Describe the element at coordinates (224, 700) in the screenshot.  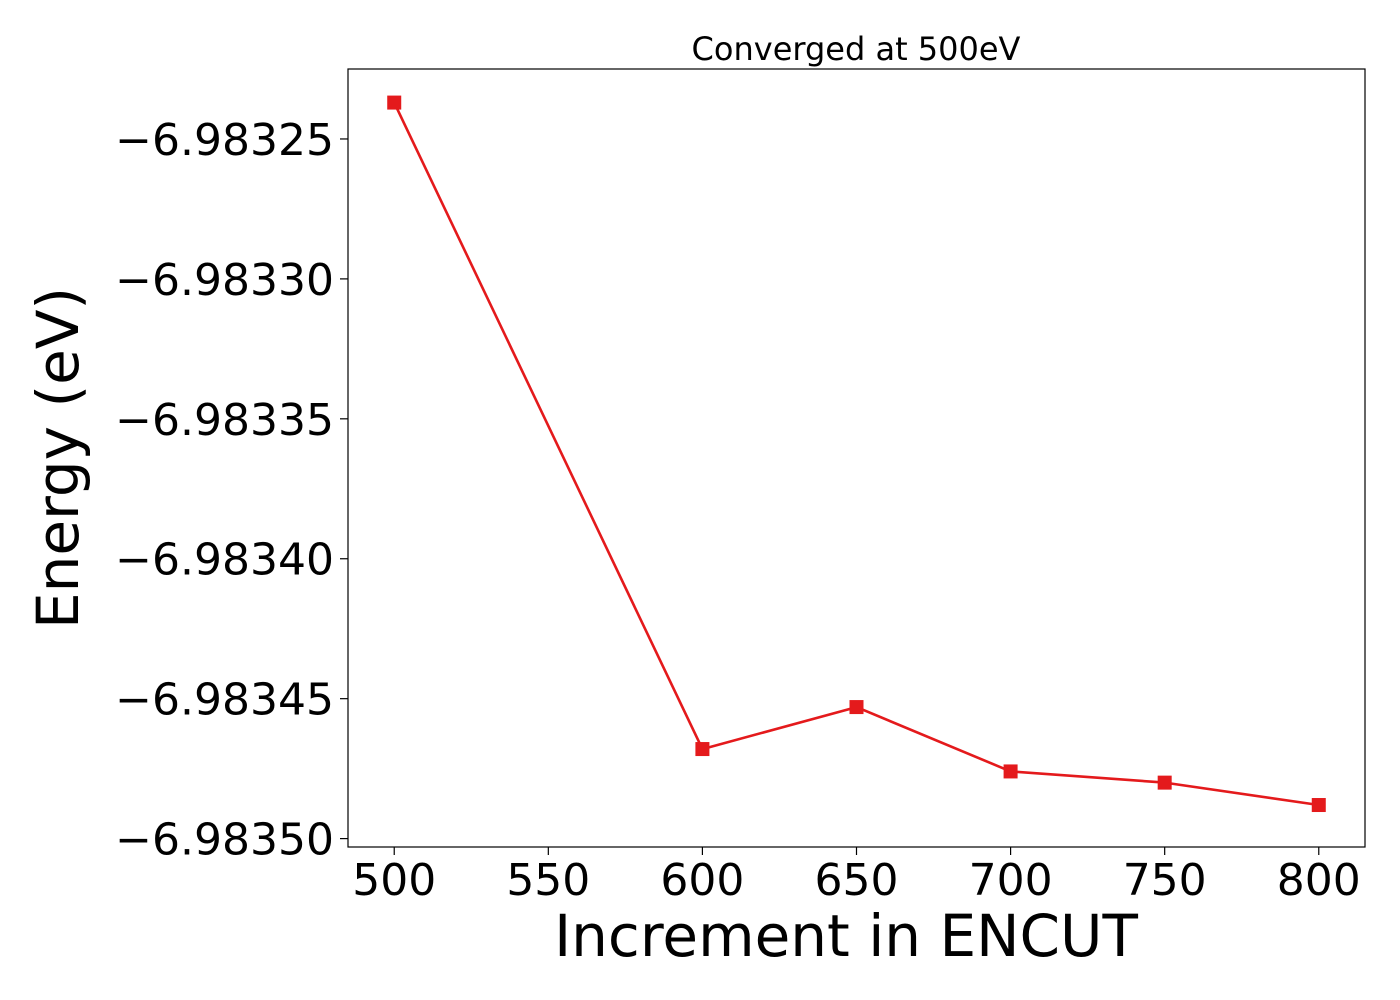
I see `y-tick-label: −6.98345` at that location.